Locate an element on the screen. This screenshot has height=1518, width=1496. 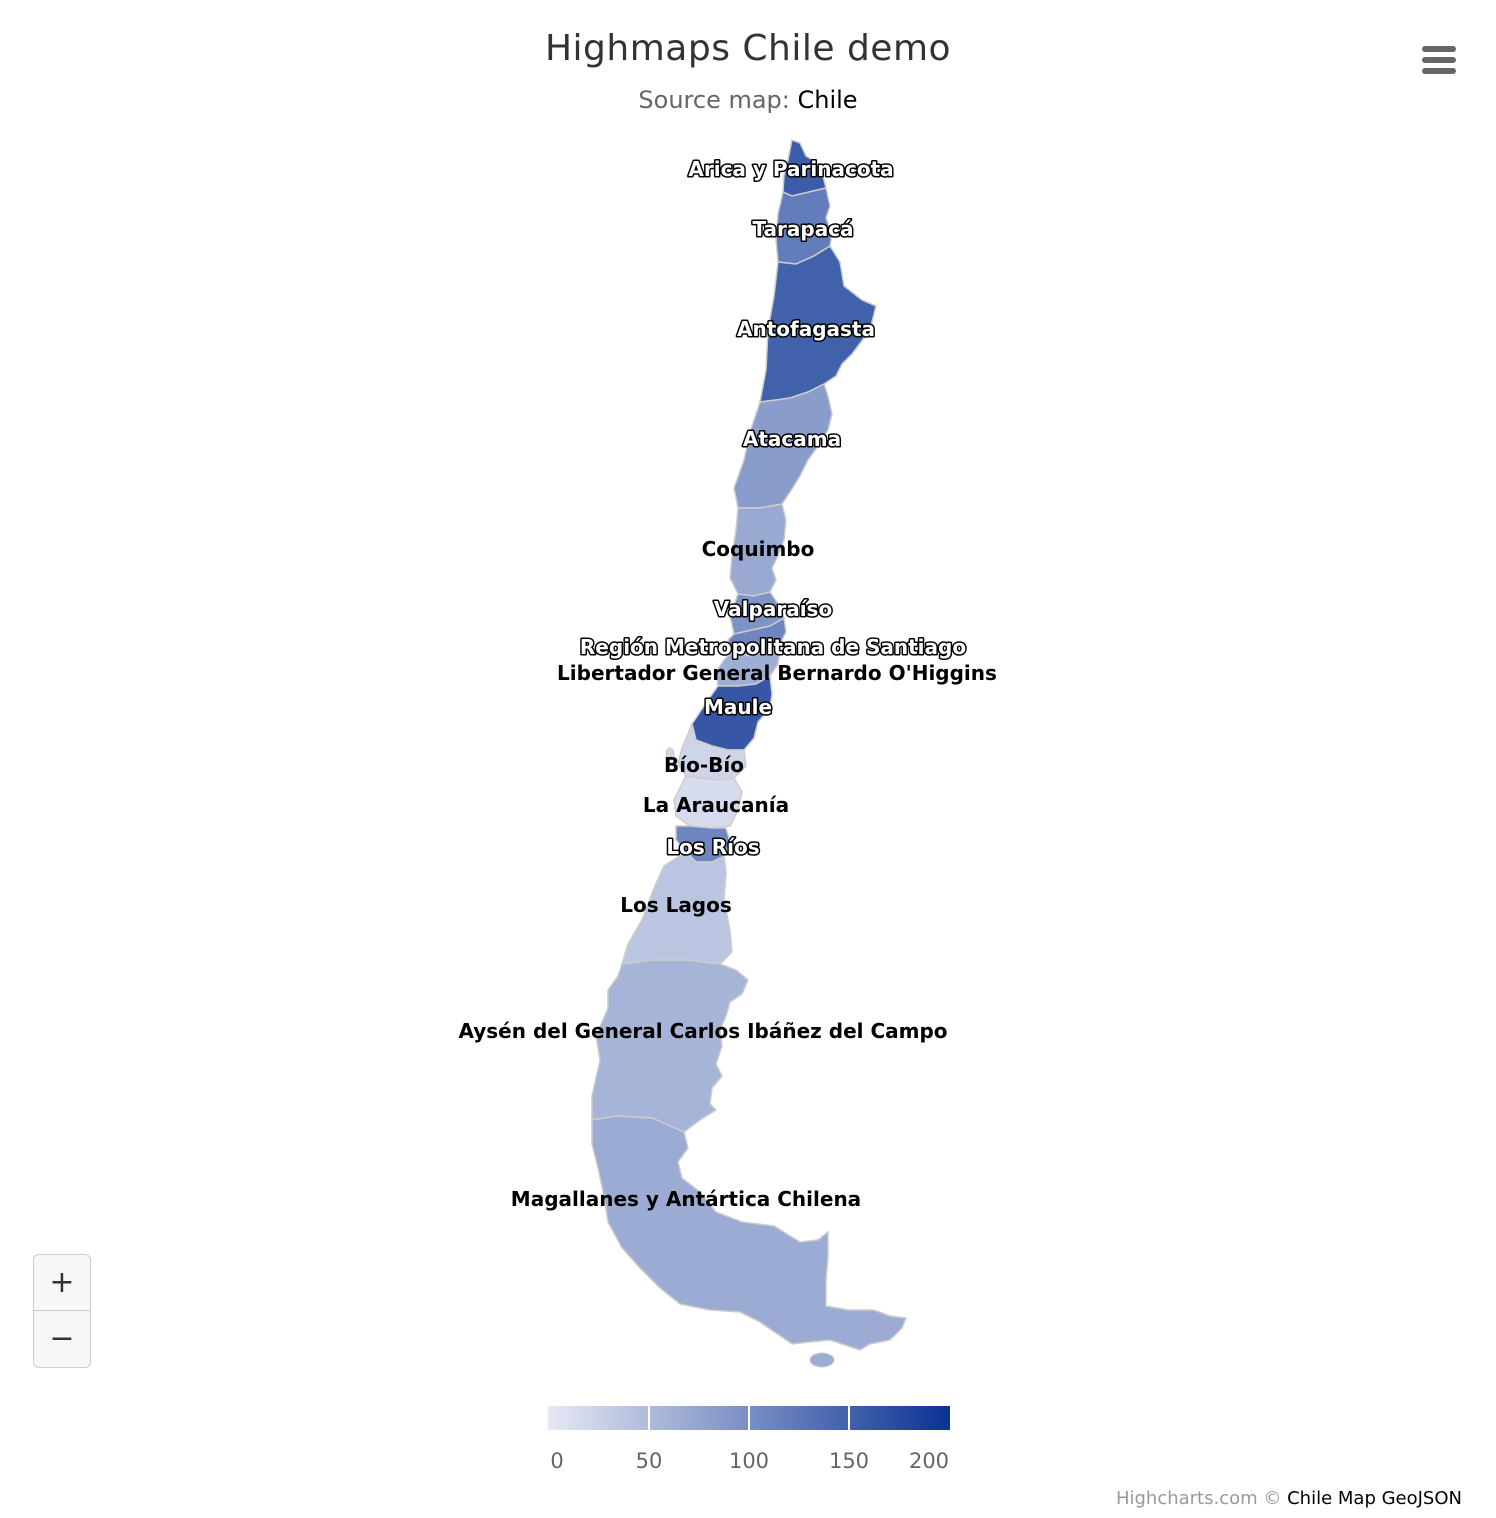
region-label: Antofagasta is located at coordinates (806, 329).